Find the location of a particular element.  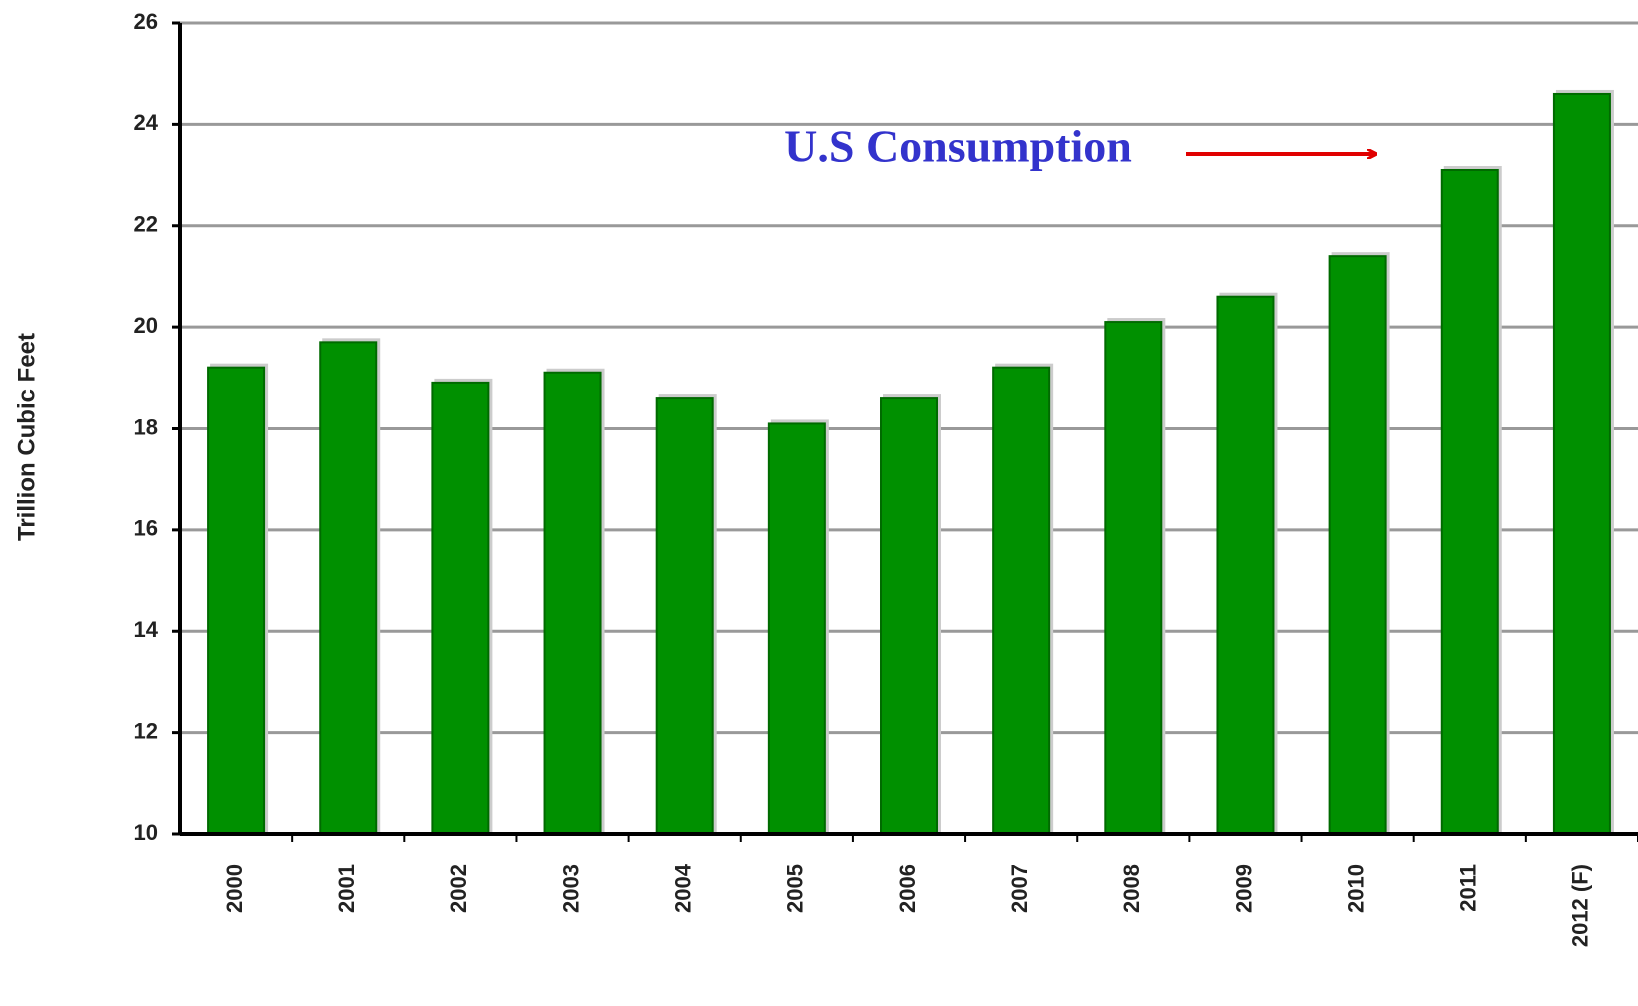

x-tick-label: 2004 is located at coordinates (683, 888).